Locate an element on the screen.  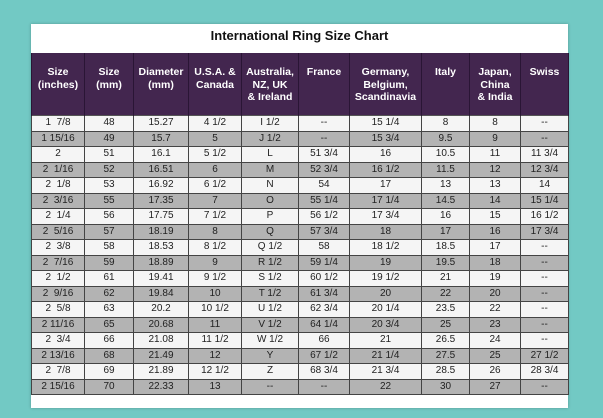
table-cell: 16 is located at coordinates (385, 154).